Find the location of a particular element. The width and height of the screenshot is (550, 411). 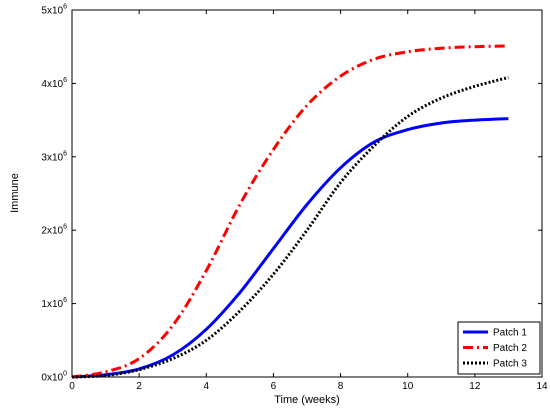

x-tick-label: 10 is located at coordinates (408, 386).